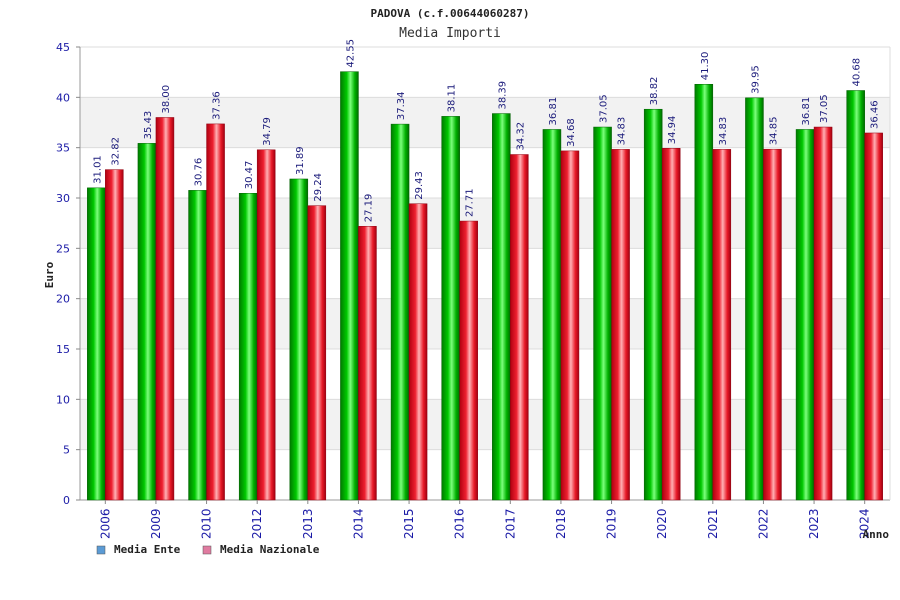  Describe the element at coordinates (308, 523) in the screenshot. I see `x-tick-label-2013: 2013` at that location.